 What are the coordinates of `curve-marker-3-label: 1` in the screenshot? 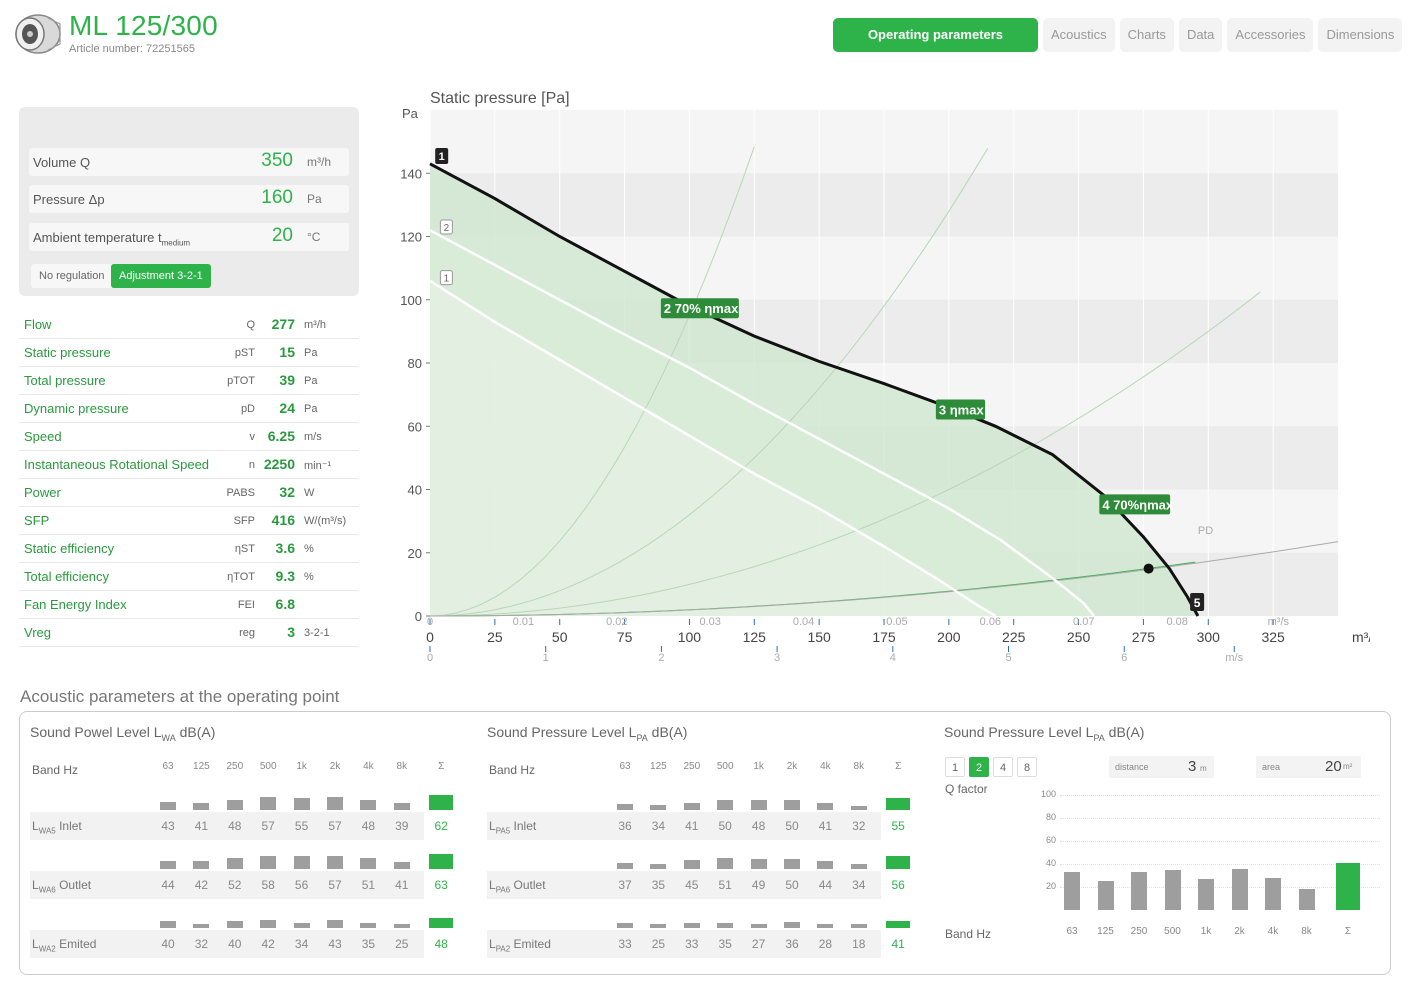 It's located at (442, 157).